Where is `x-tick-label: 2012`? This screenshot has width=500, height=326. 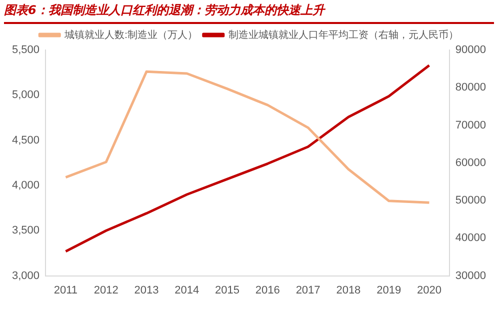 x-tick-label: 2012 is located at coordinates (106, 290).